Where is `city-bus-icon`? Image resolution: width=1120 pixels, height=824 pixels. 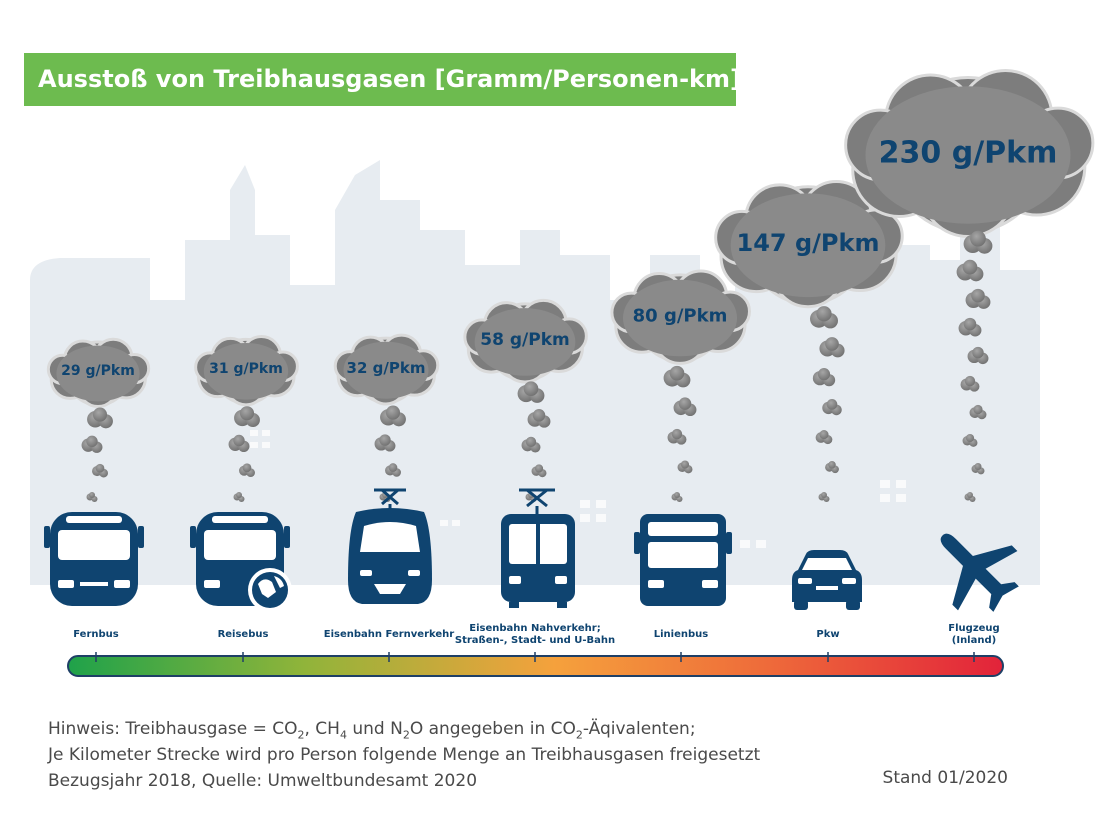 city-bus-icon is located at coordinates (683, 560).